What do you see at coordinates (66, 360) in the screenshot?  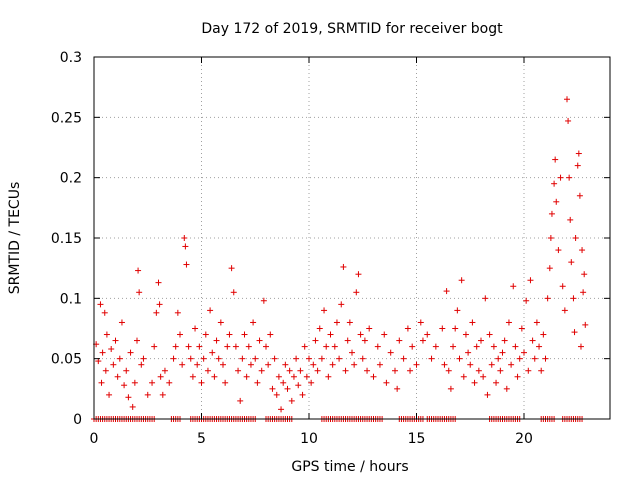 I see `y-tick-label: 0.05` at bounding box center [66, 360].